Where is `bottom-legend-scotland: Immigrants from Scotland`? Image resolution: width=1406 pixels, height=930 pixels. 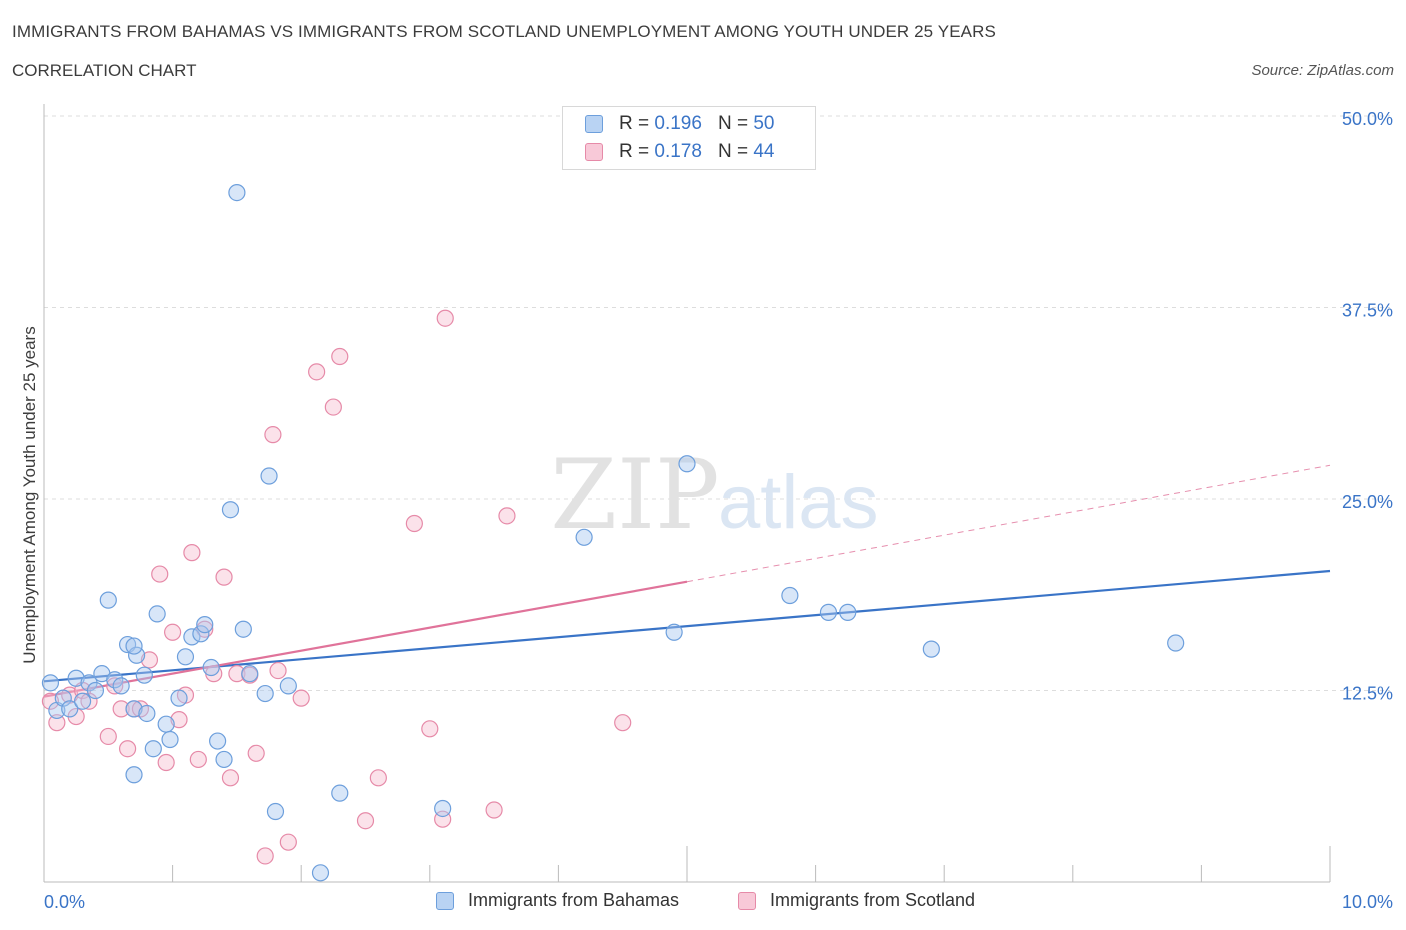 bottom-legend-scotland: Immigrants from Scotland is located at coordinates (856, 900).